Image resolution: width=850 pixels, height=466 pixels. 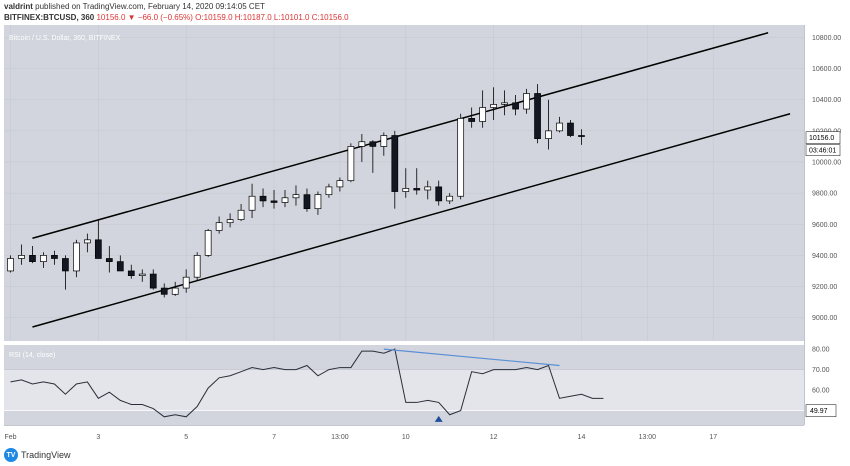 I want to click on price-tick-label: 9200.00, so click(x=824, y=287).